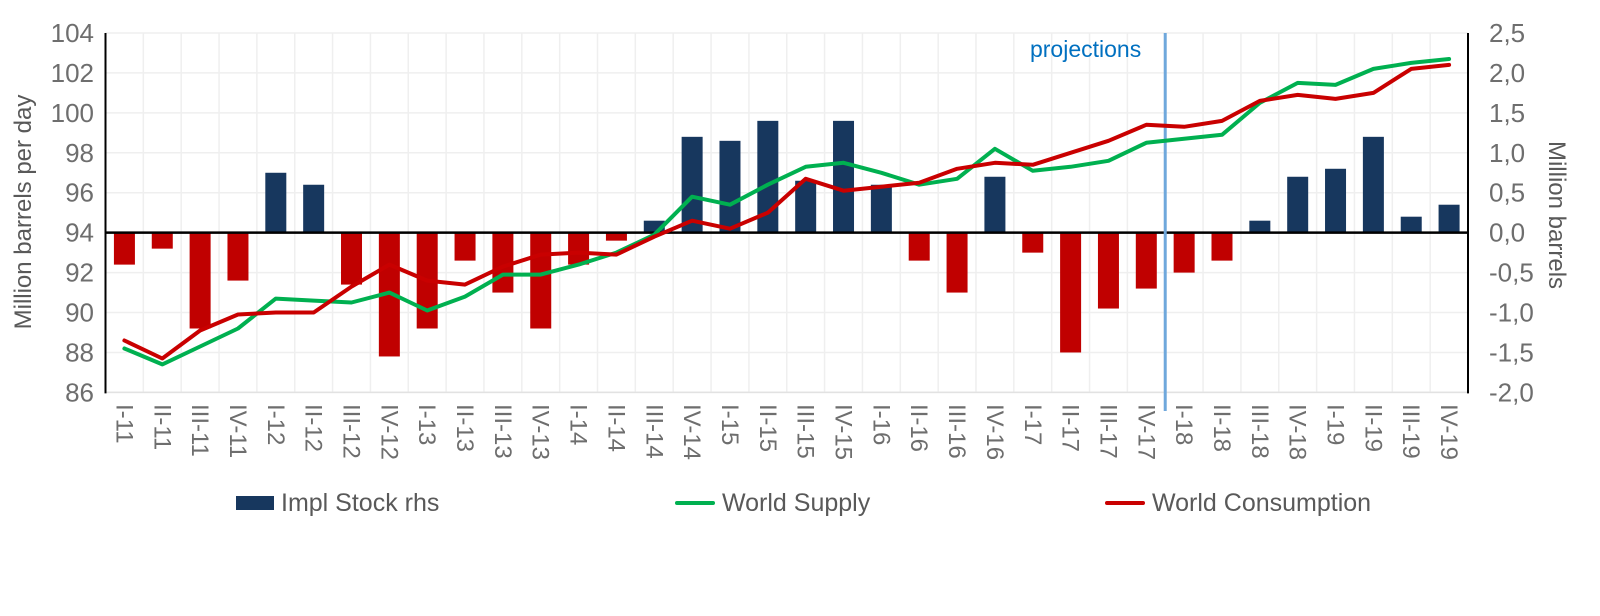  What do you see at coordinates (615, 428) in the screenshot?
I see `x-tick-label: II-14` at bounding box center [615, 428].